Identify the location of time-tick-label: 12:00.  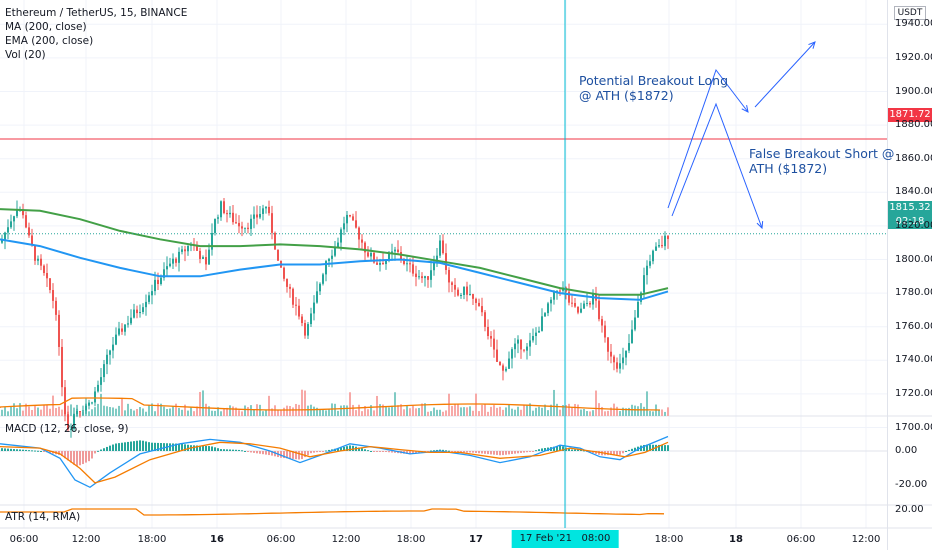
(86, 539).